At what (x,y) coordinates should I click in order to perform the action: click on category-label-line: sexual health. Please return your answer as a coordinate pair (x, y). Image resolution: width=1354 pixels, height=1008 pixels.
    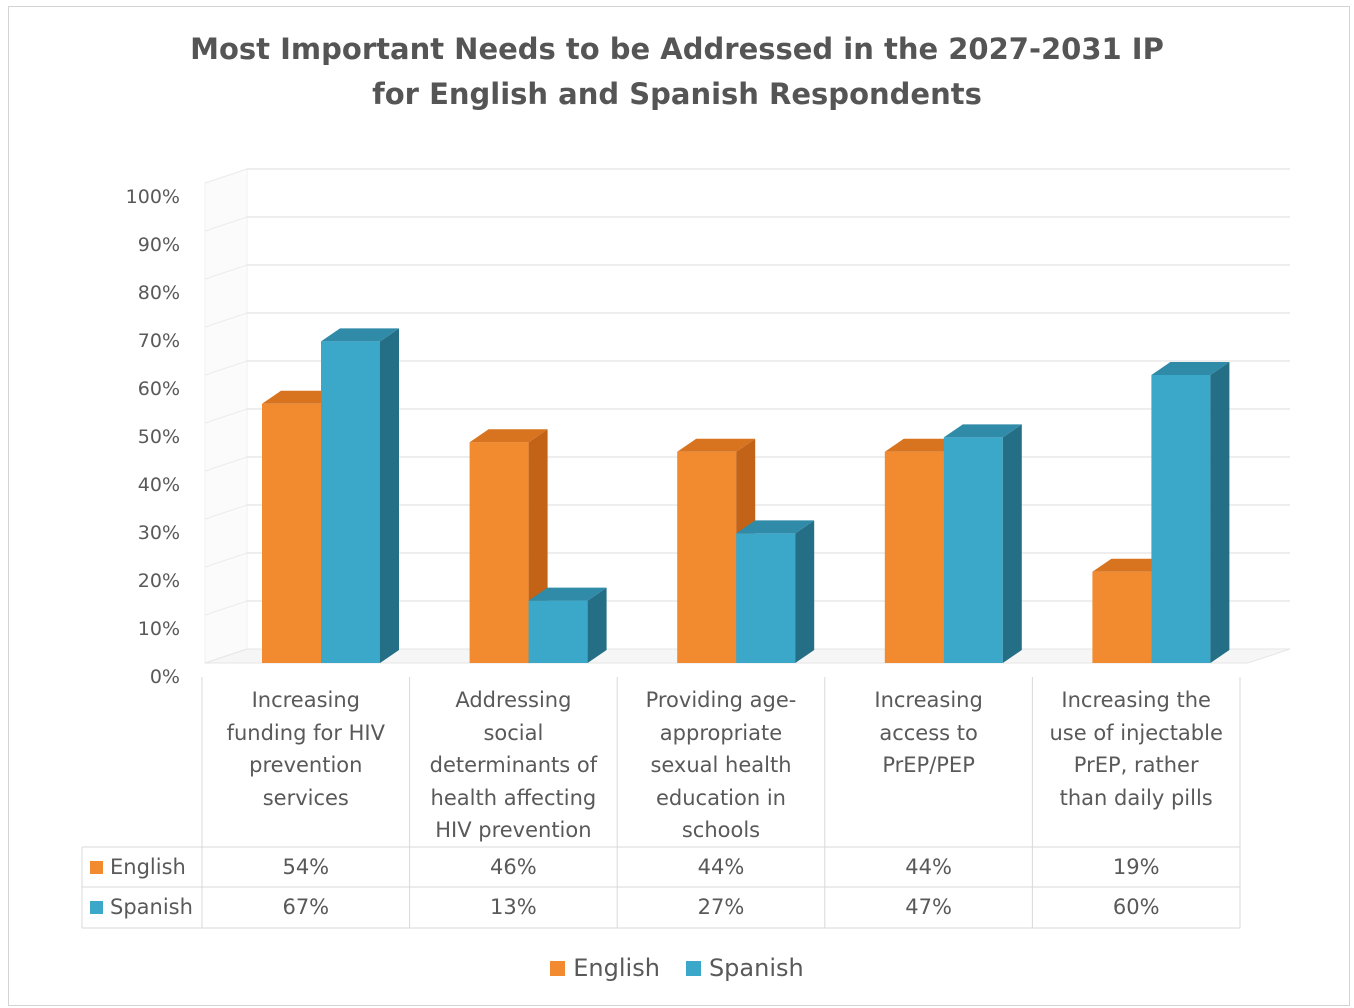
    Looking at the image, I should click on (721, 765).